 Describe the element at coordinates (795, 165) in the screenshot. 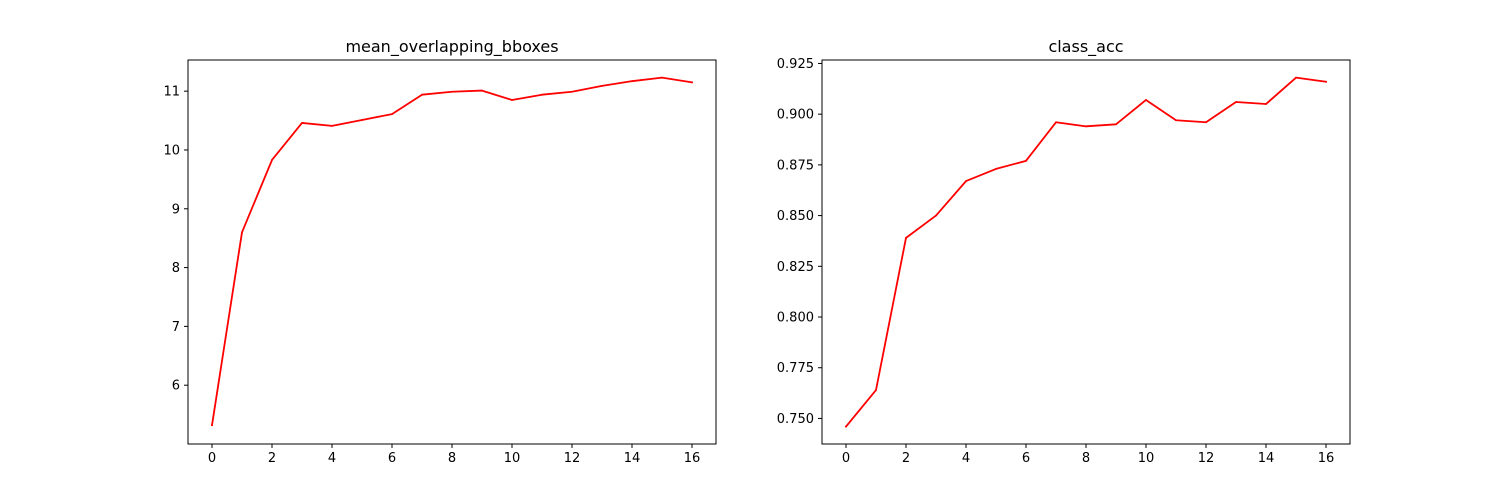

I see `y-tick-label: 0.875` at that location.